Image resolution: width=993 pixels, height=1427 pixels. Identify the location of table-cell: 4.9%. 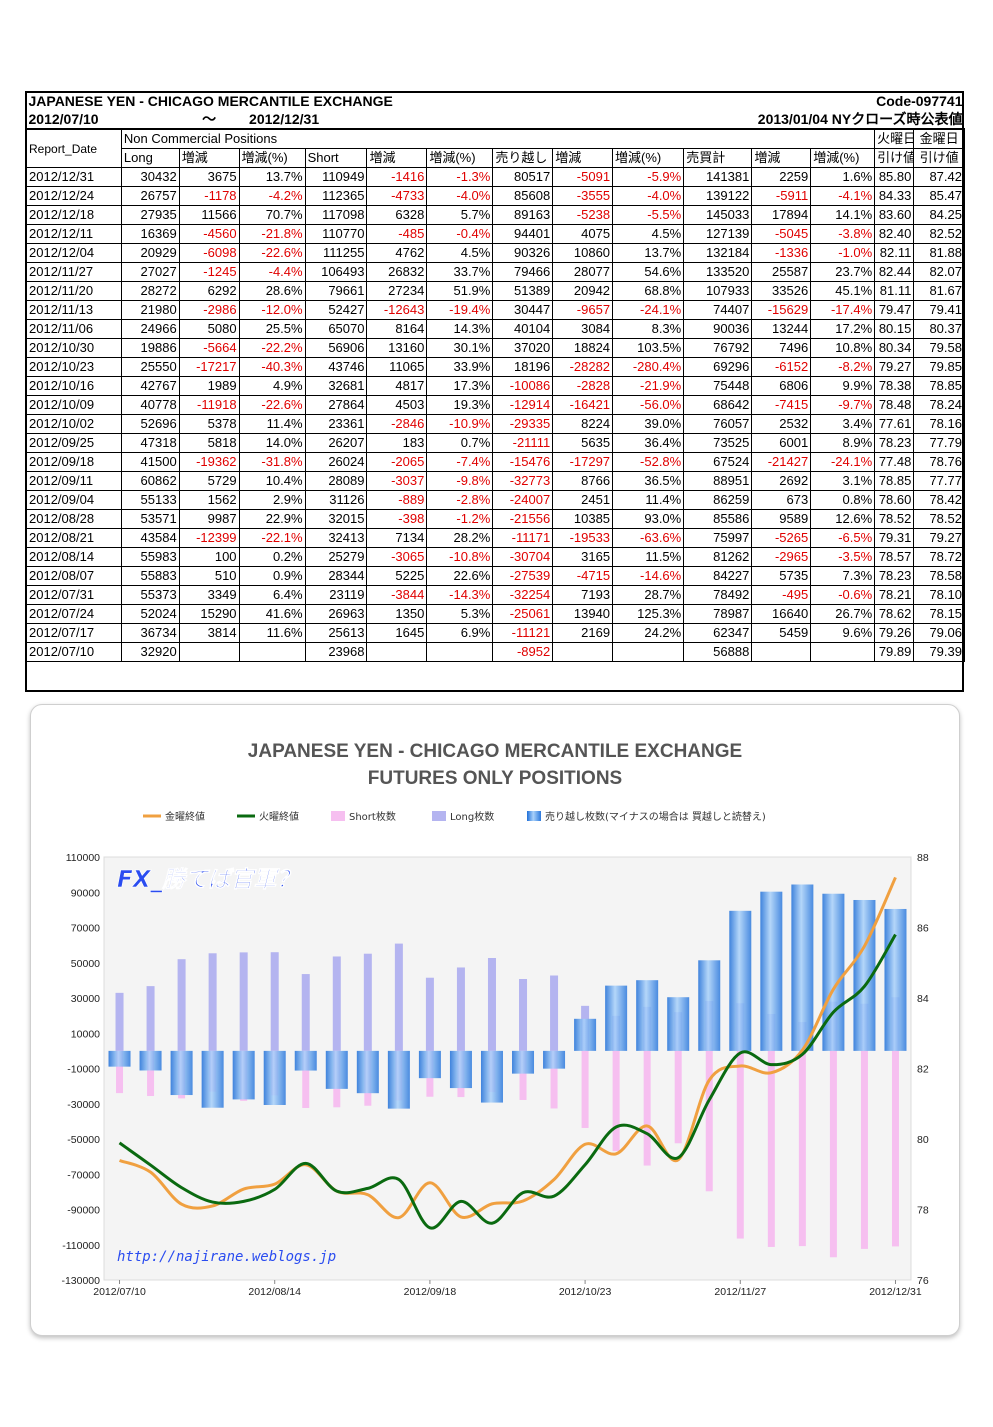
(272, 386).